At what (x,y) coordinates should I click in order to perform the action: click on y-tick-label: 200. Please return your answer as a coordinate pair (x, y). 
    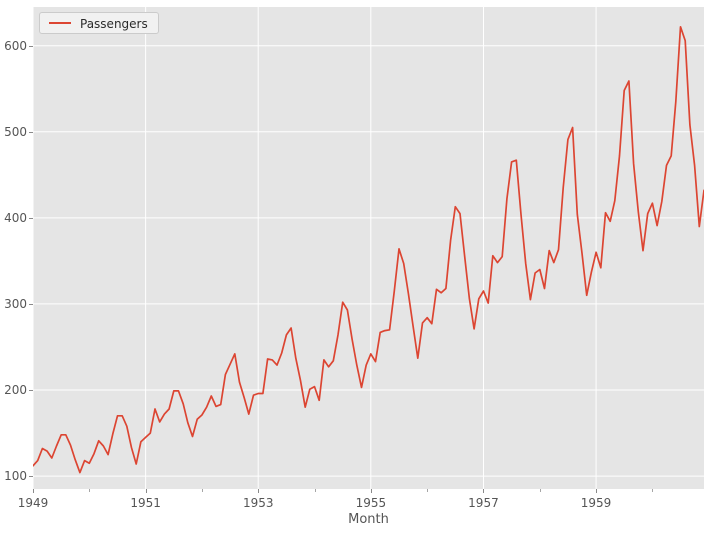
    Looking at the image, I should click on (15, 390).